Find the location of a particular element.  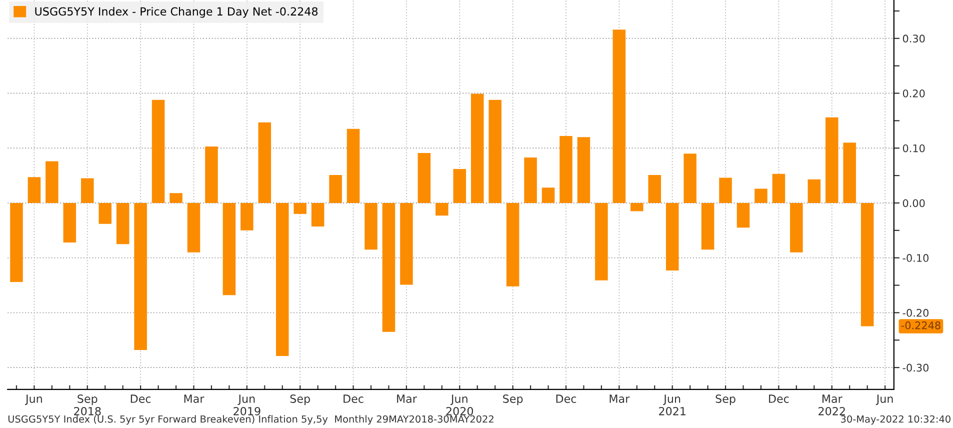

legend-label: USGG5Y5Y Index - Price Change 1 Day Net -0.2248 is located at coordinates (176, 12).